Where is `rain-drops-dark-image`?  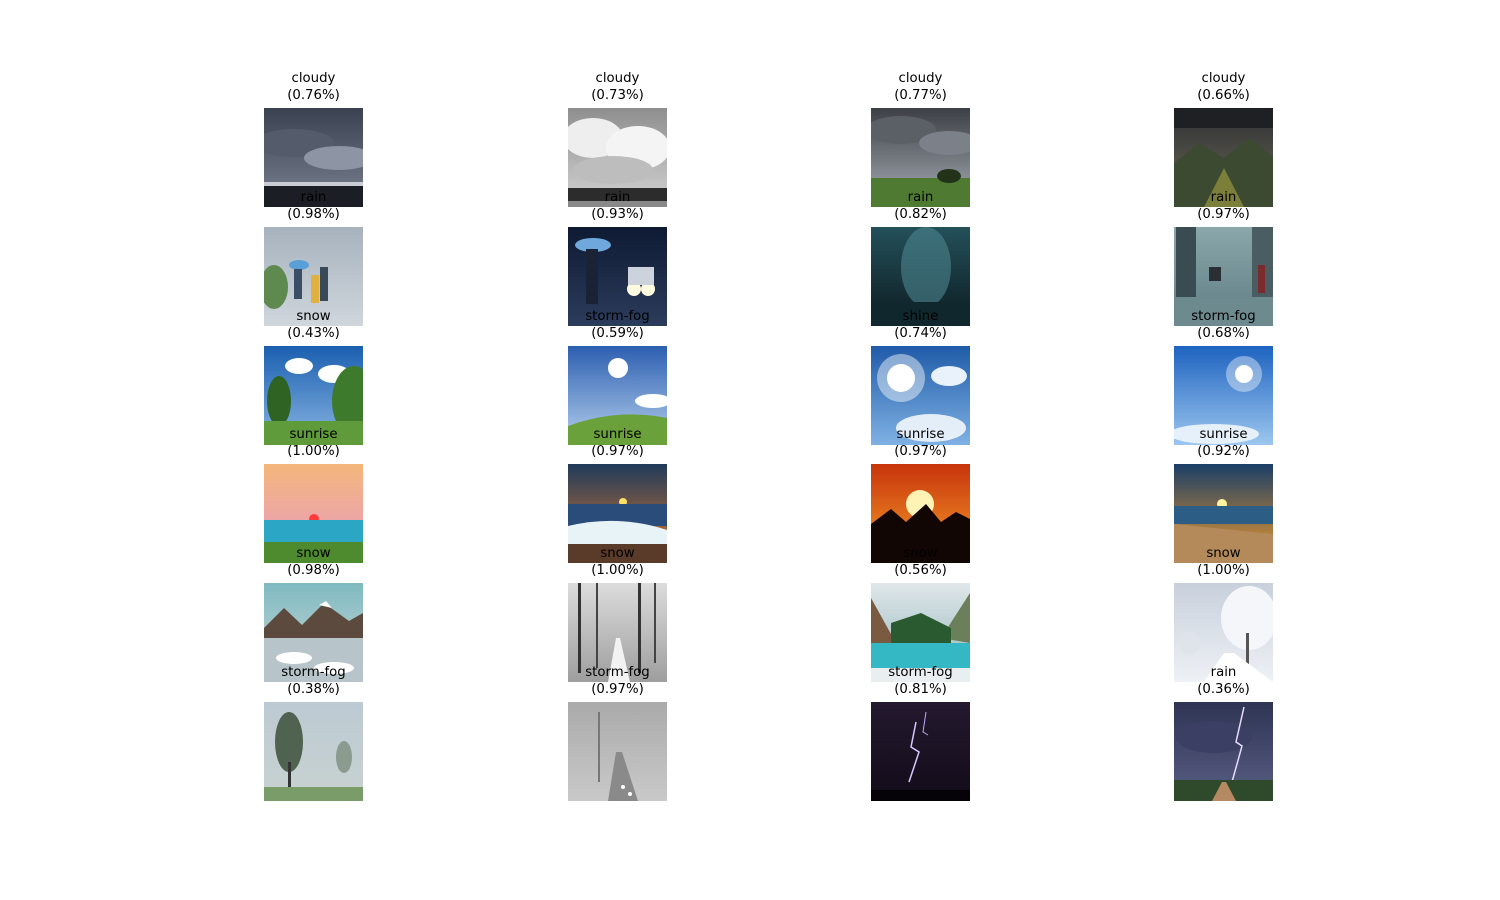 rain-drops-dark-image is located at coordinates (920, 276).